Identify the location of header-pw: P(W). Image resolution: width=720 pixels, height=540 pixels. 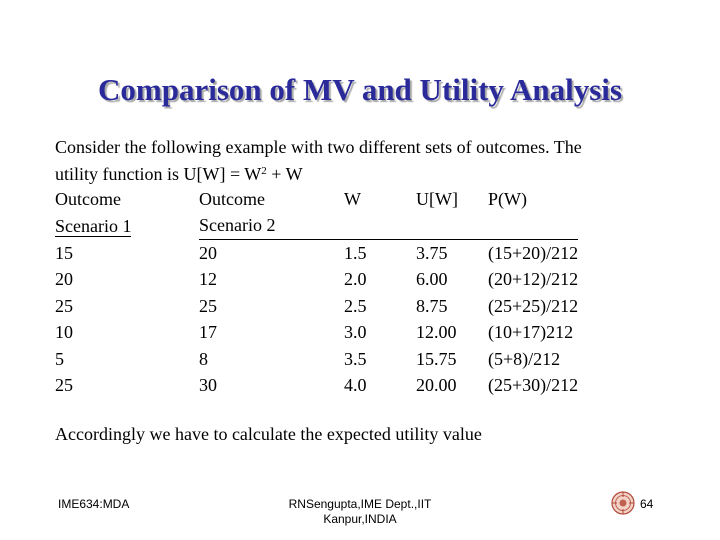
(507, 198).